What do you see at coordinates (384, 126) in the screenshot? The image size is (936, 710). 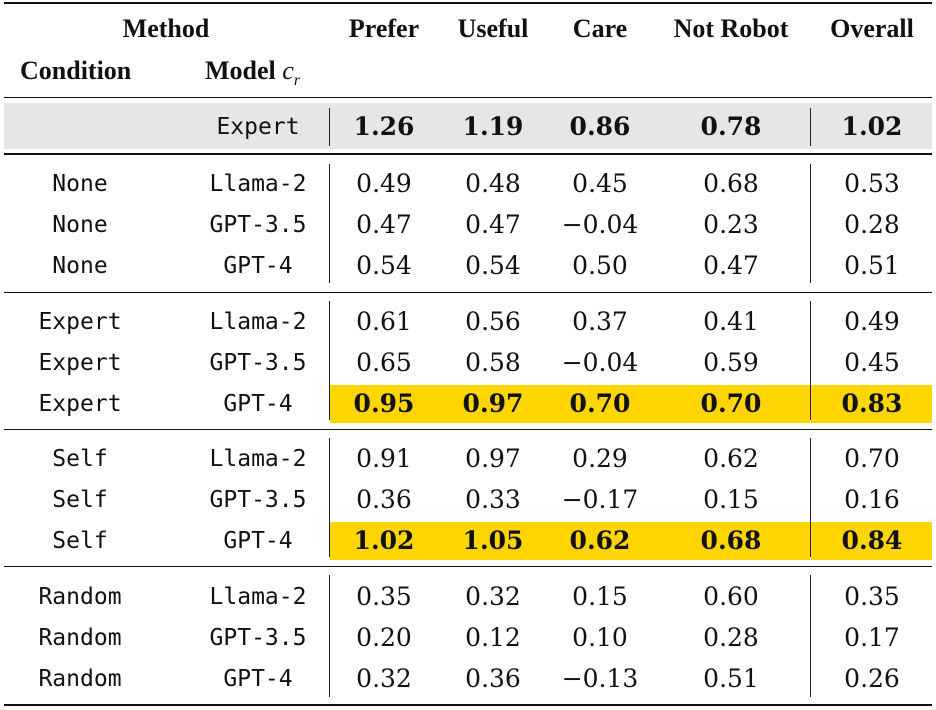 I see `expert-row-value: 1.26` at bounding box center [384, 126].